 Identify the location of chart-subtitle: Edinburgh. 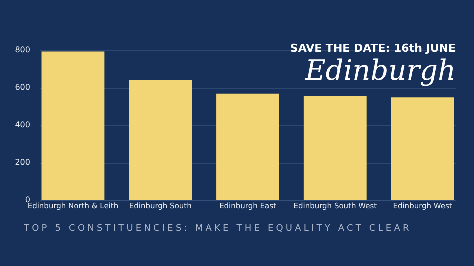
(380, 70).